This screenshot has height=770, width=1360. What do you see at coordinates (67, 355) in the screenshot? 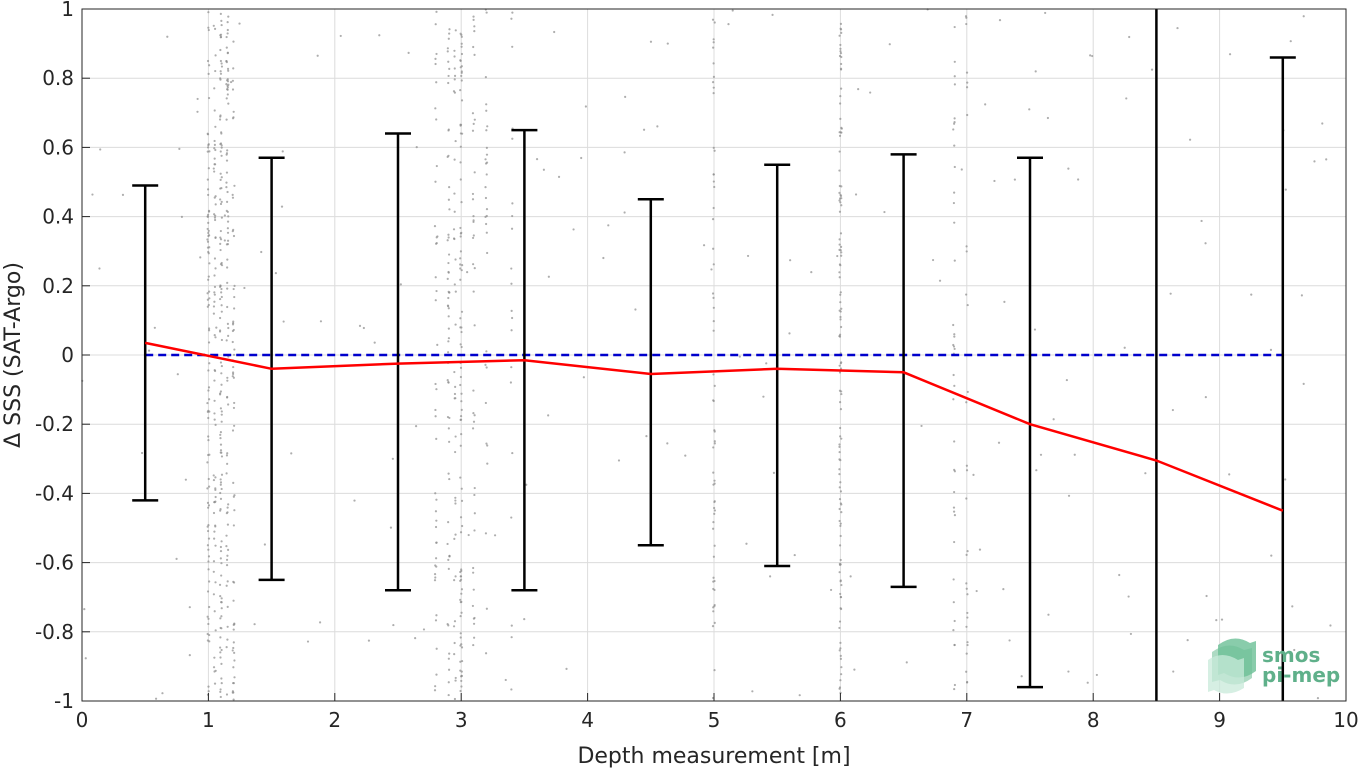
I see `y-tick-label: 0` at bounding box center [67, 355].